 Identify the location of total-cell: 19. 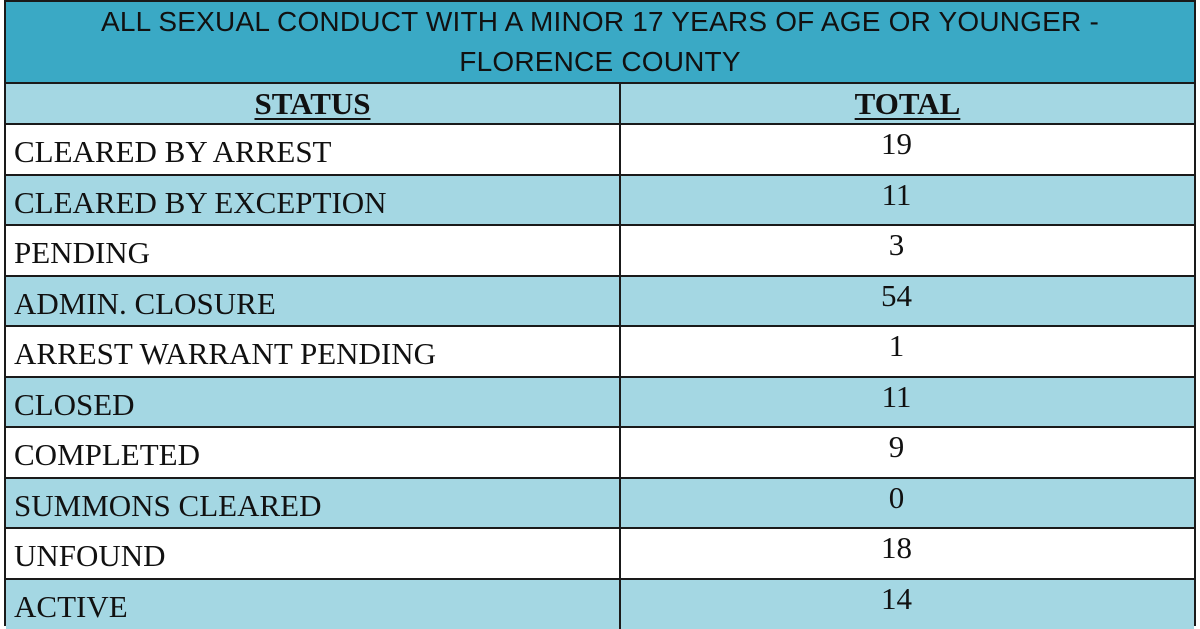
(907, 149).